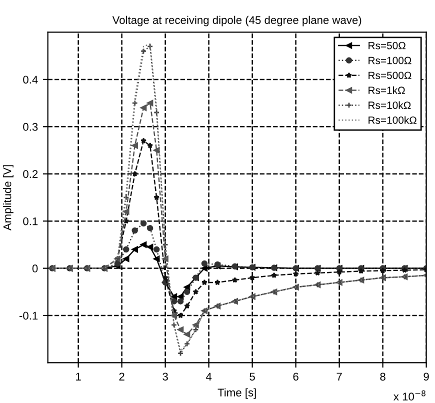 The width and height of the screenshot is (435, 403). What do you see at coordinates (30, 174) in the screenshot?
I see `y-tick-label: 0.2` at bounding box center [30, 174].